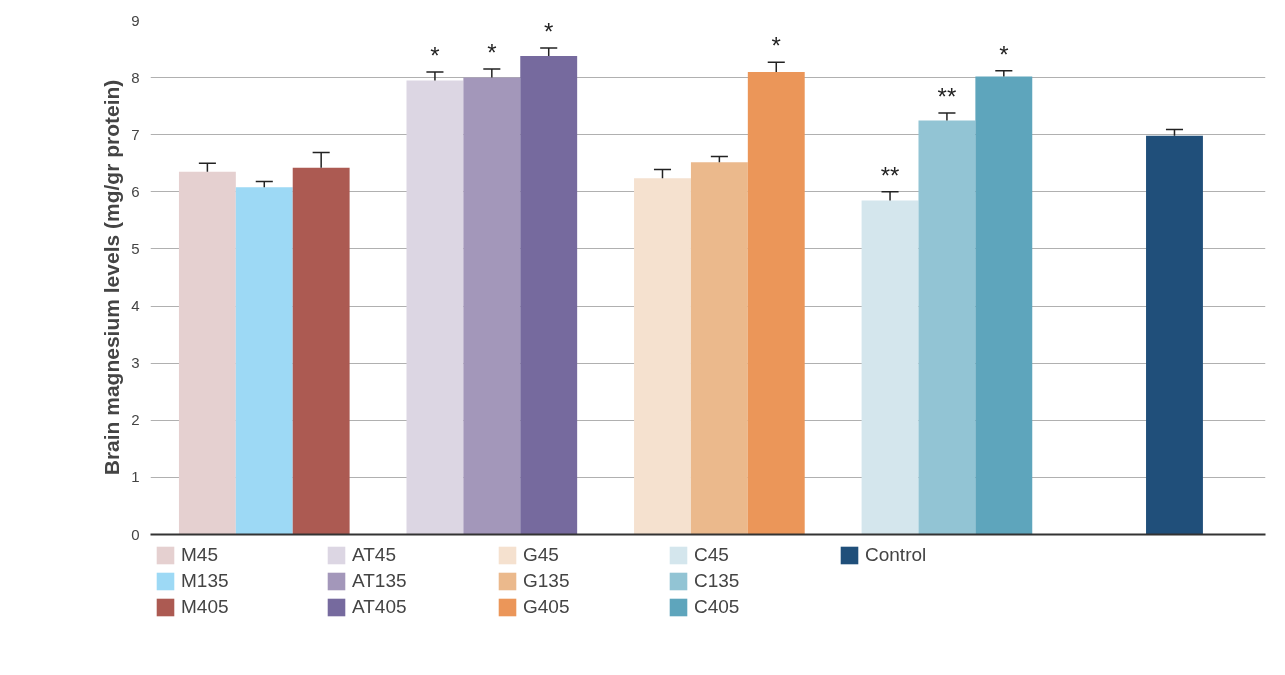 The image size is (1285, 675). Describe the element at coordinates (135, 306) in the screenshot. I see `y-tick-label: 4` at that location.